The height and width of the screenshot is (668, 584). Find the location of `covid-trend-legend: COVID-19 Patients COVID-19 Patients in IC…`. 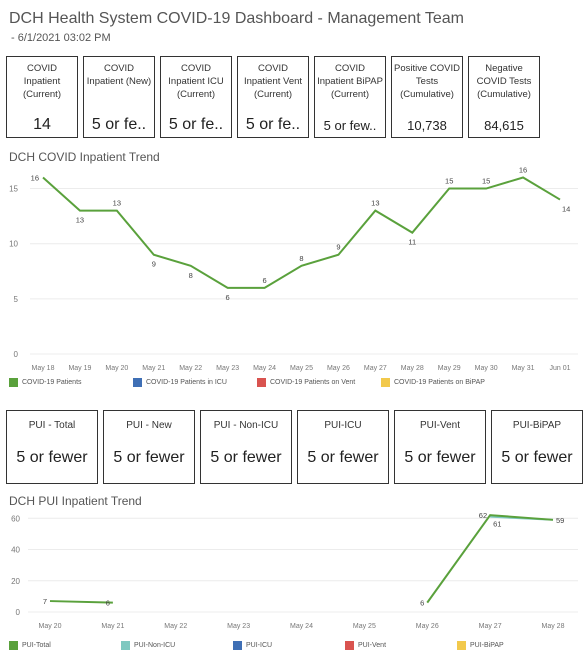

covid-trend-legend: COVID-19 Patients COVID-19 Patients in IC… is located at coordinates (257, 382).